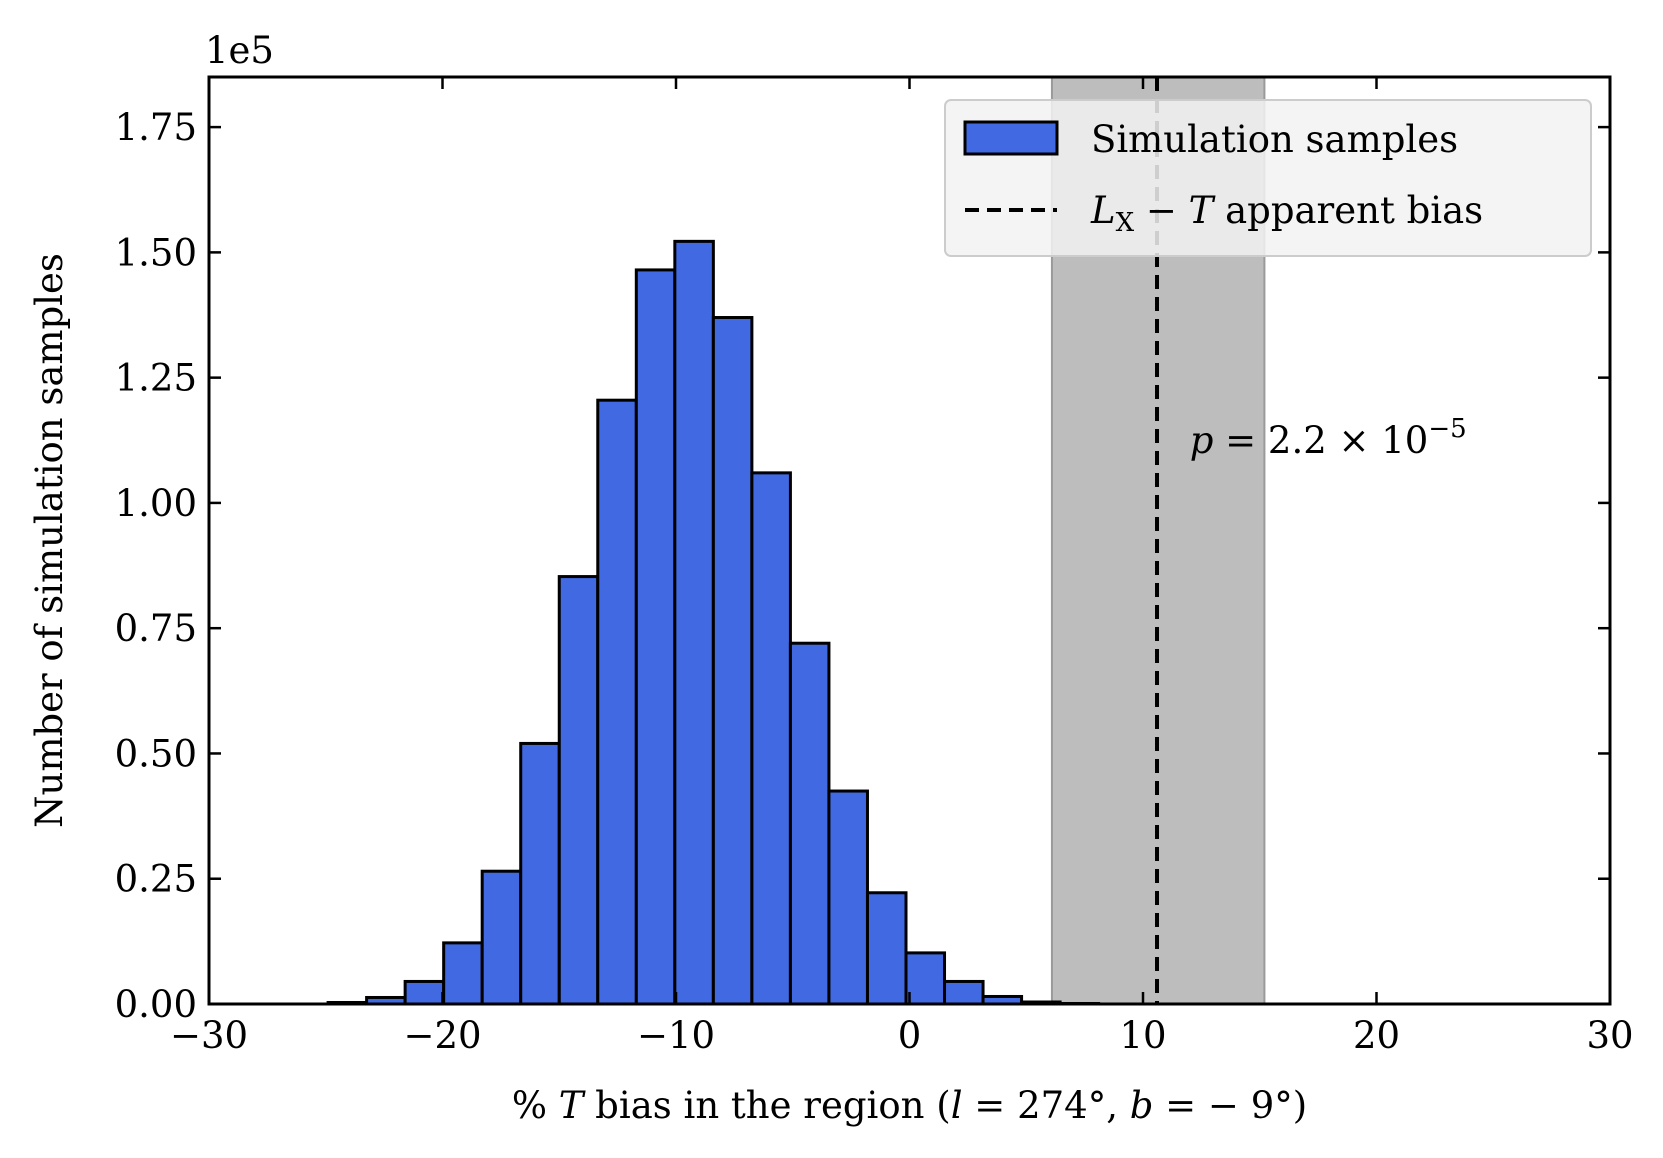  Describe the element at coordinates (1274, 139) in the screenshot. I see `legend-label-simulation: Simulation samples` at that location.